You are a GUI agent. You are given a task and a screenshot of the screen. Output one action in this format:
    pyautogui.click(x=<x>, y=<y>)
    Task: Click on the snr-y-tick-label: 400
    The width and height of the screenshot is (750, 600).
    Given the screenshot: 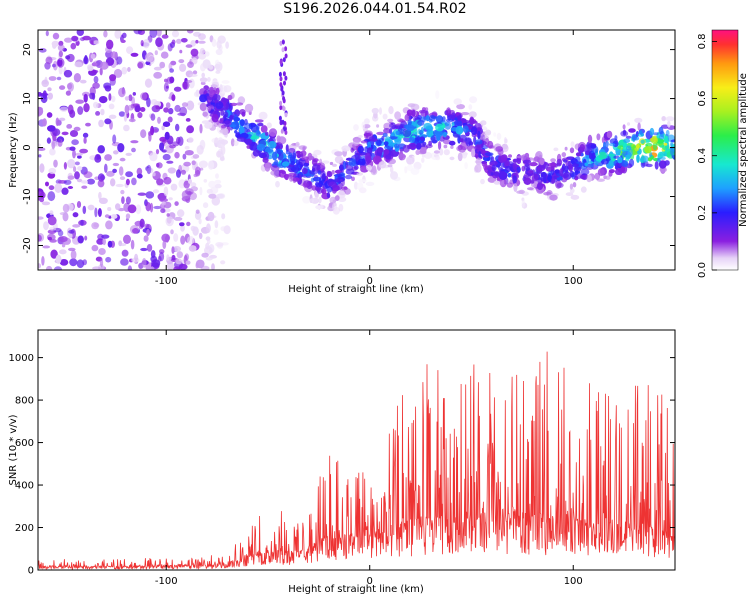 What is the action you would take?
    pyautogui.click(x=24, y=486)
    